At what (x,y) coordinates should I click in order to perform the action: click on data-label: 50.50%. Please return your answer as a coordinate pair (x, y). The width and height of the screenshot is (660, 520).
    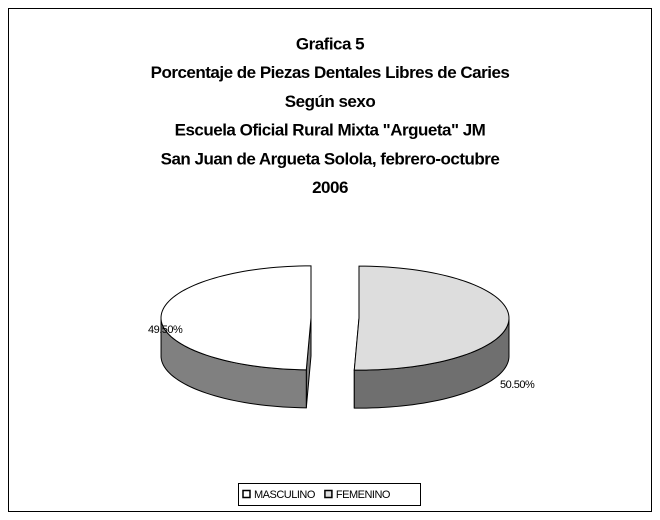
    Looking at the image, I should click on (517, 385).